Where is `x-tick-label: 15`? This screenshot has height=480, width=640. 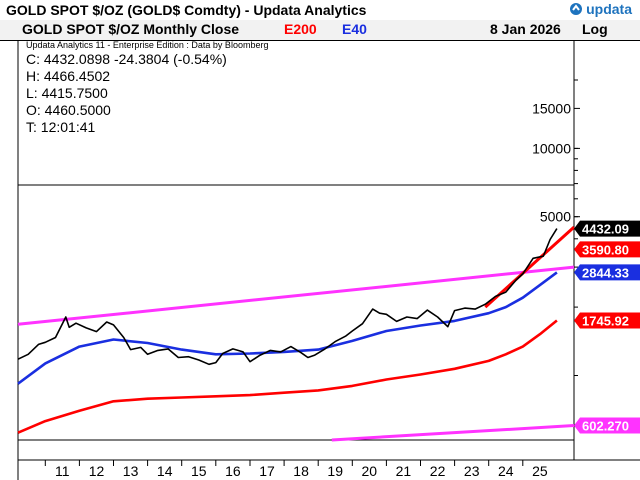 x-tick-label: 15 is located at coordinates (199, 471).